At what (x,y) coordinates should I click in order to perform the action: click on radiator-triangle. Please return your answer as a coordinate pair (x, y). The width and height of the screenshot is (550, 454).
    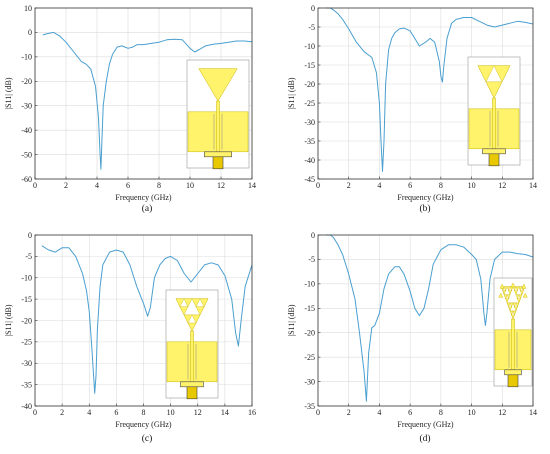
    Looking at the image, I should click on (218, 85).